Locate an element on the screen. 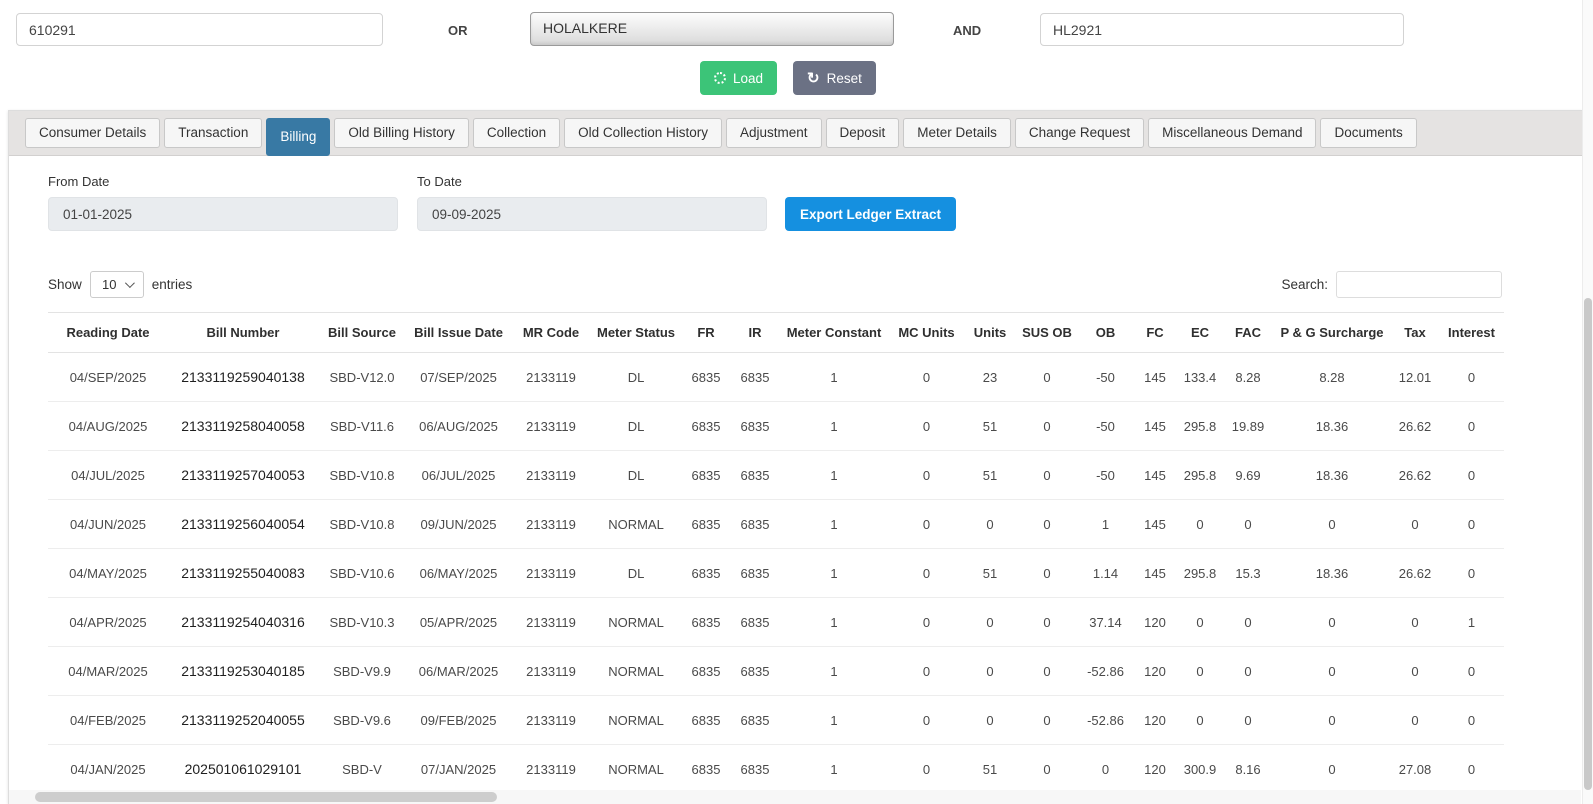 Image resolution: width=1593 pixels, height=804 pixels. tab-adjustment: Adjustment is located at coordinates (773, 133).